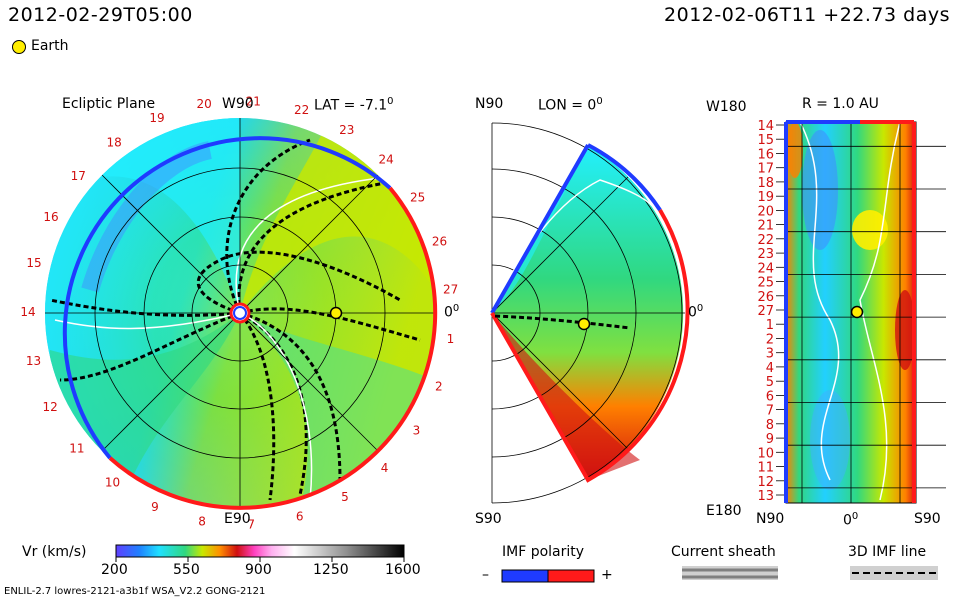 This screenshot has height=600, width=960. What do you see at coordinates (78, 176) in the screenshot?
I see `carrington-label-17: 17` at bounding box center [78, 176].